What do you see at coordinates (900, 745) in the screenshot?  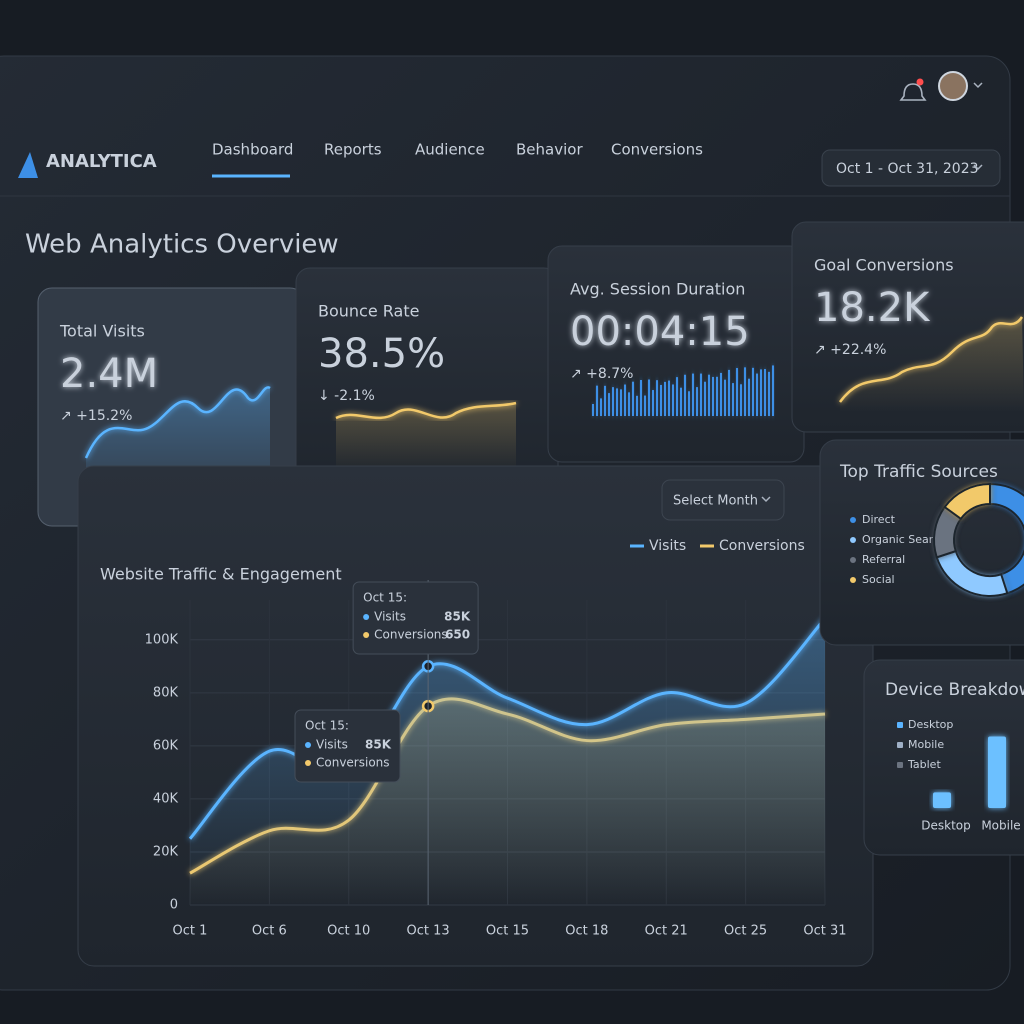 I see `legend-swatch` at bounding box center [900, 745].